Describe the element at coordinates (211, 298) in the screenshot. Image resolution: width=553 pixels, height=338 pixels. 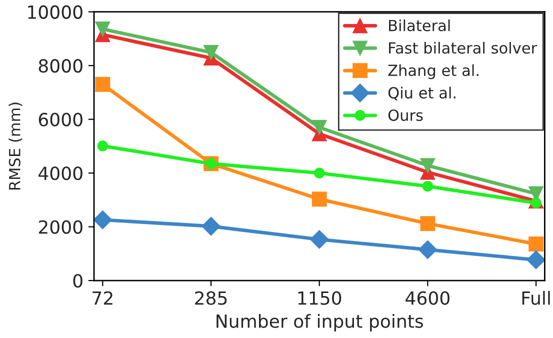
I see `x-tick-label: 285` at that location.